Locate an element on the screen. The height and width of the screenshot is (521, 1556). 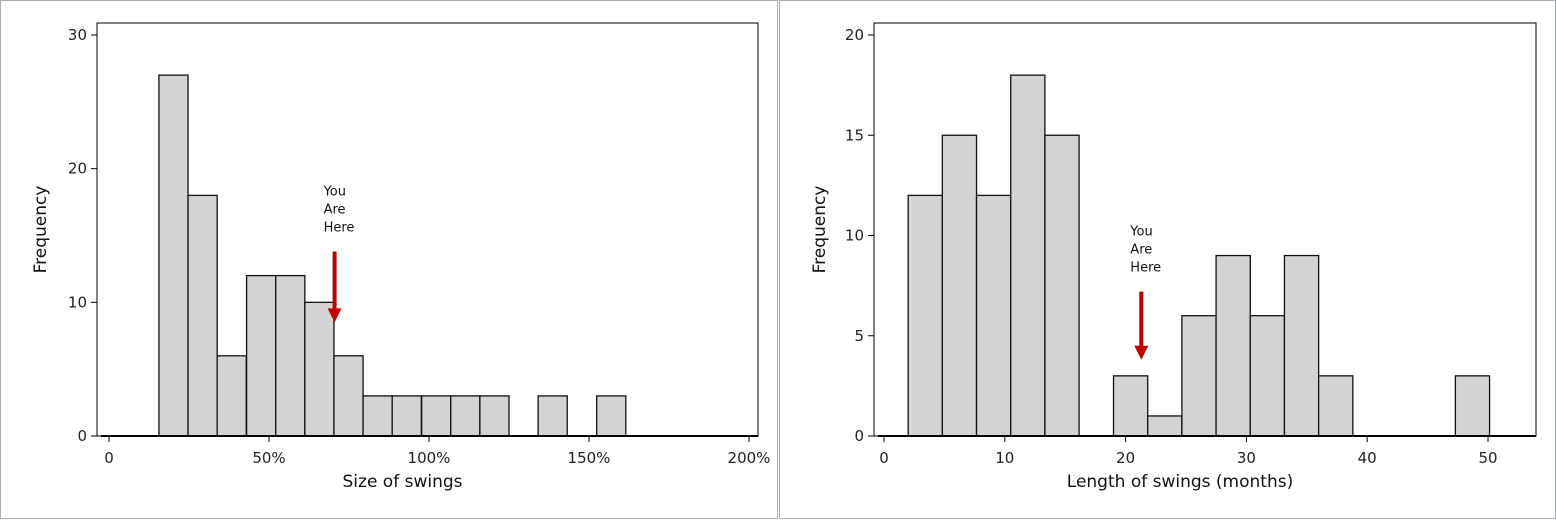
x-tick-label: 10 is located at coordinates (1004, 458).